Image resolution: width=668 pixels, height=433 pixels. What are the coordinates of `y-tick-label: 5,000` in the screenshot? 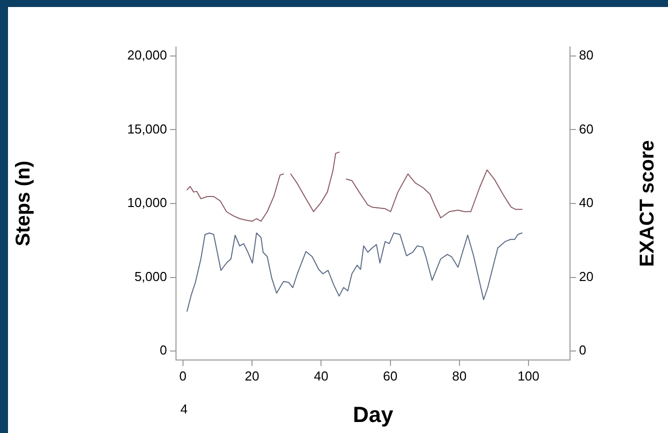 It's located at (150, 276).